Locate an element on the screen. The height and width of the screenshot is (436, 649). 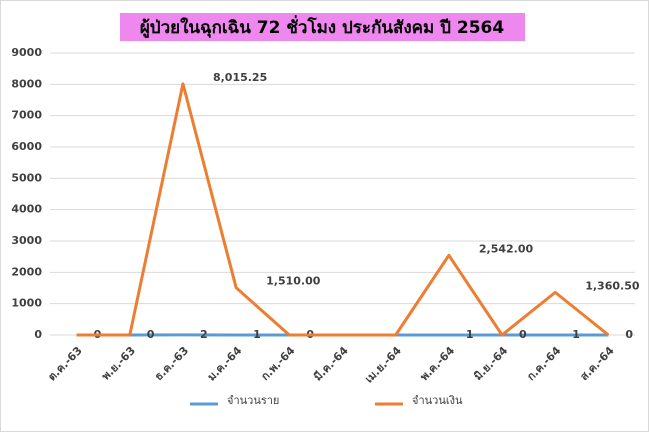
data-label: 2,542.00 is located at coordinates (506, 248).